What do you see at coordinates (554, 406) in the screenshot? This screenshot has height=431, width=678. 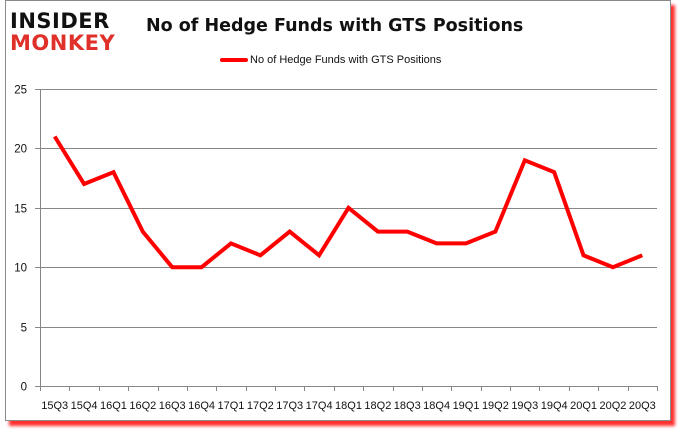 I see `x-tick-label: 19Q4` at bounding box center [554, 406].